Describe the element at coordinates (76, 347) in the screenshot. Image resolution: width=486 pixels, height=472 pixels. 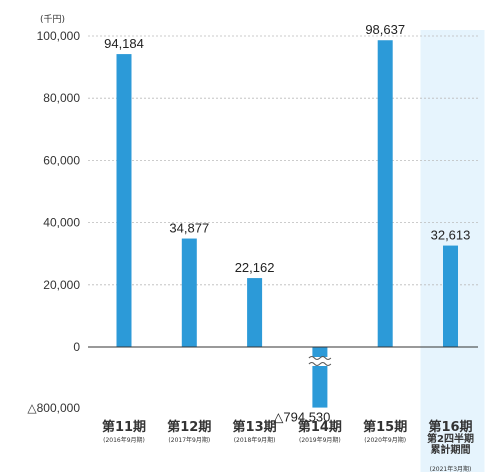
I see `y-tick-label: 0` at that location.